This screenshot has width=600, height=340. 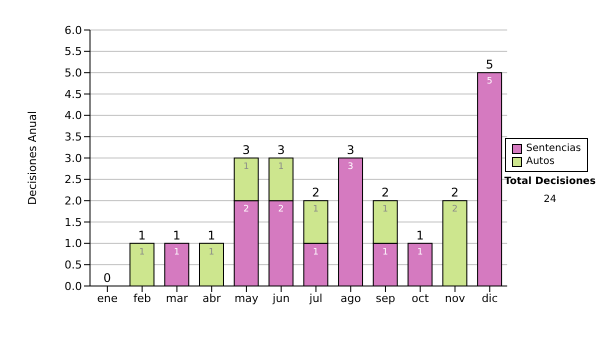 I want to click on x-tick-label: ago, so click(x=351, y=298).